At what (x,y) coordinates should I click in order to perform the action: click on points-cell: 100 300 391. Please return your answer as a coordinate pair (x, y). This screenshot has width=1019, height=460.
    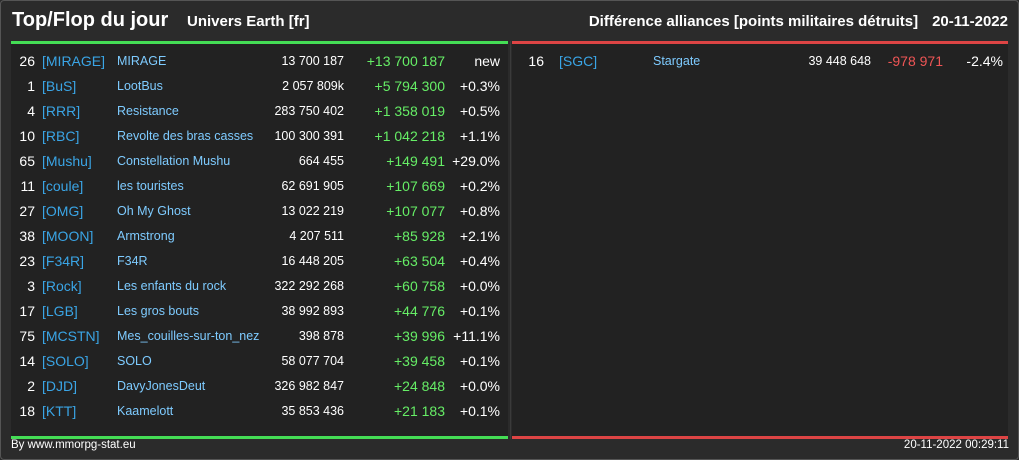
    Looking at the image, I should click on (309, 136).